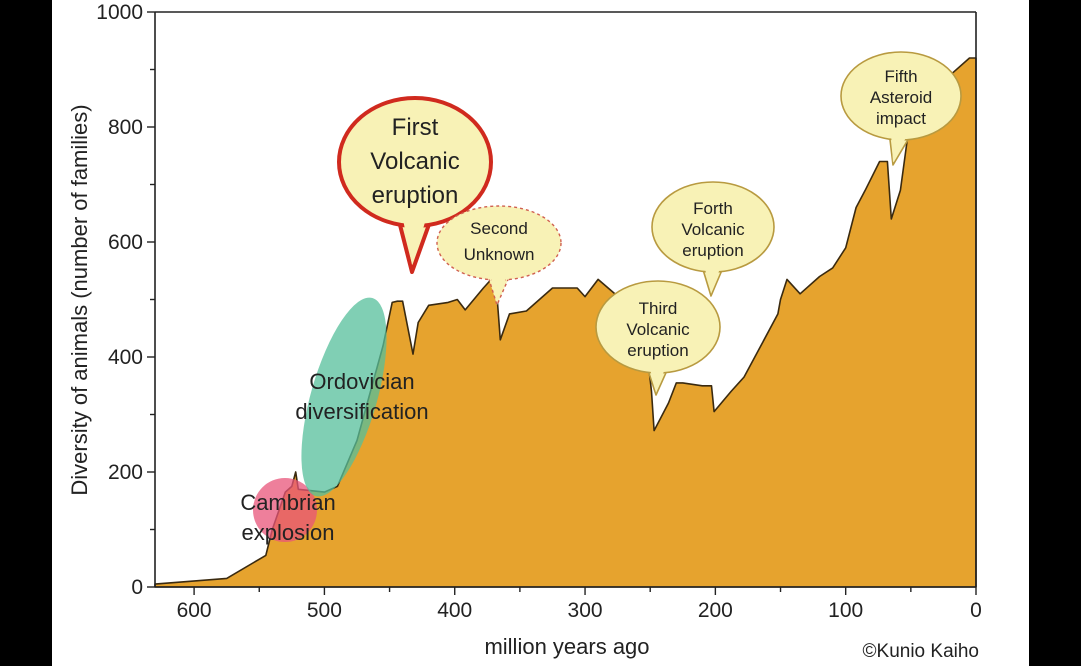 The height and width of the screenshot is (666, 1081). What do you see at coordinates (499, 285) in the screenshot?
I see `second-unknown-bubble-tail-cover` at bounding box center [499, 285].